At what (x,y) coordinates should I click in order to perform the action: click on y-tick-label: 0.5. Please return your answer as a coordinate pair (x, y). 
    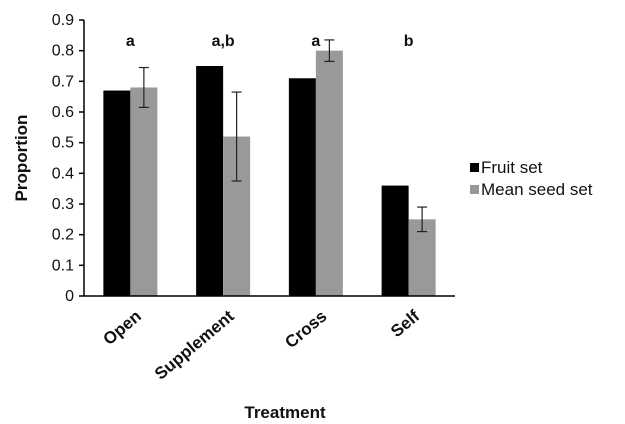
    Looking at the image, I should click on (63, 143).